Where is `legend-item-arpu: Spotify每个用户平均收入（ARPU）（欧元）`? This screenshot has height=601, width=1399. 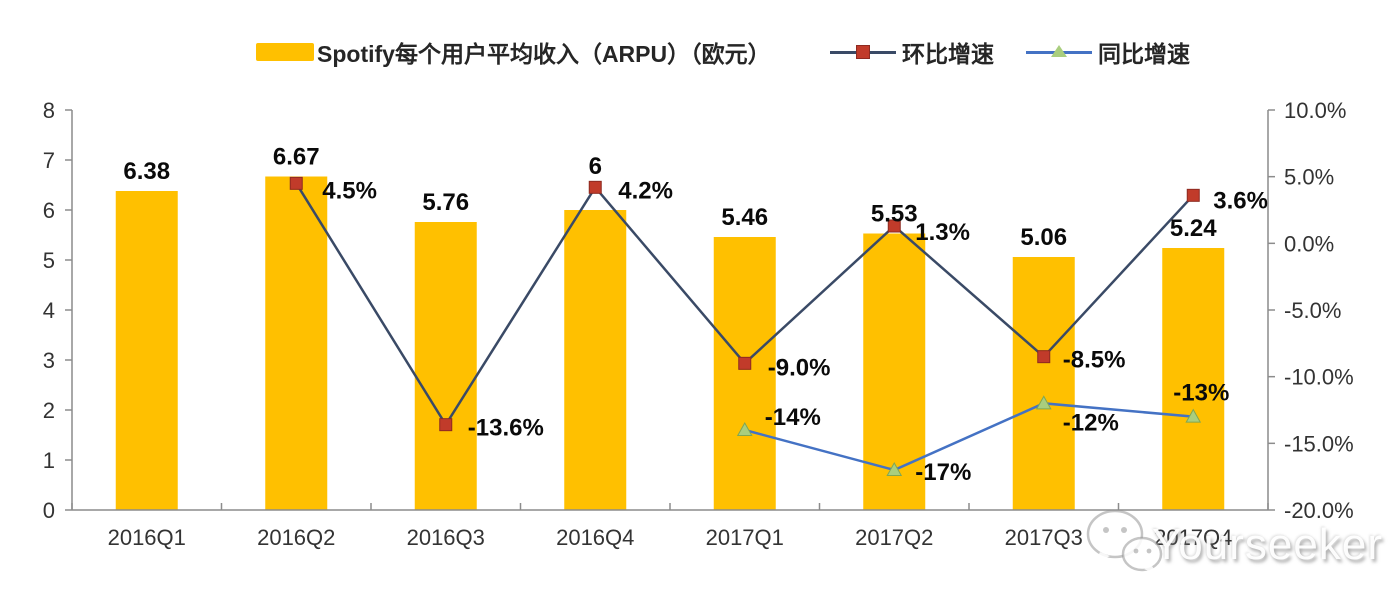
legend-item-arpu: Spotify每个用户平均收入（ARPU）（欧元） is located at coordinates (513, 52).